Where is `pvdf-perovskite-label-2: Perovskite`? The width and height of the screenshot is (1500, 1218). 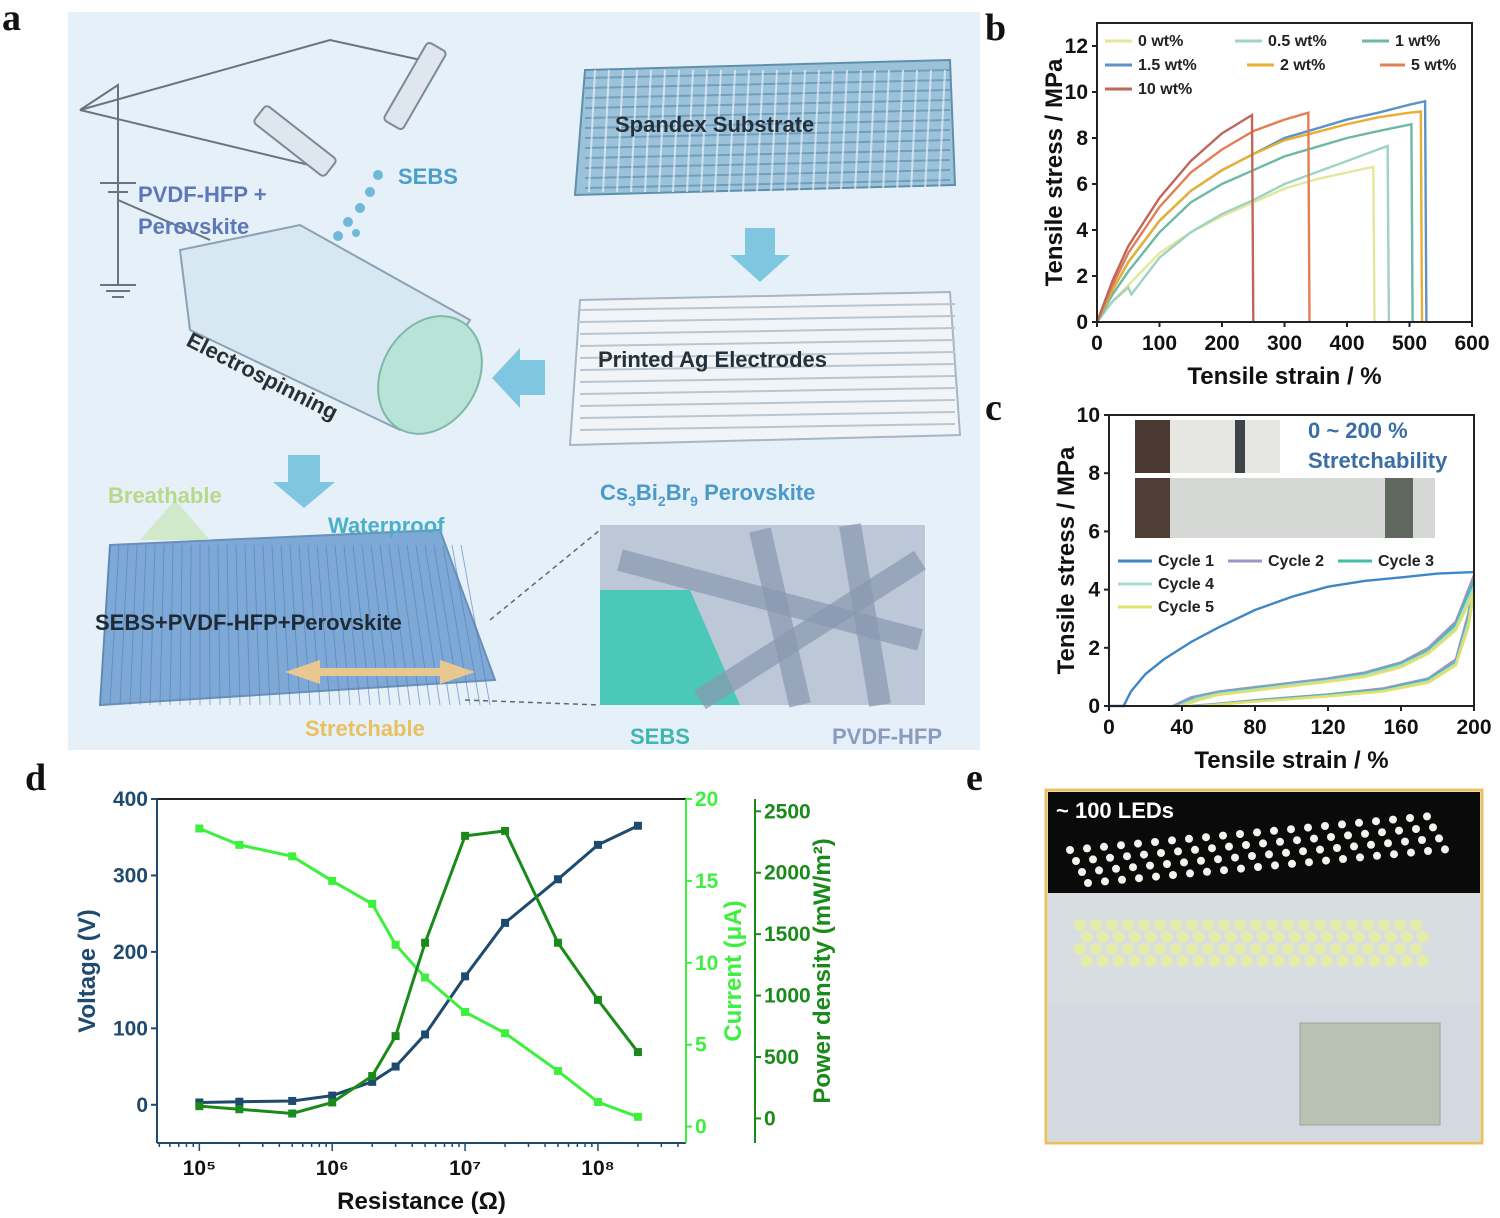
pvdf-perovskite-label-2: Perovskite is located at coordinates (193, 226).